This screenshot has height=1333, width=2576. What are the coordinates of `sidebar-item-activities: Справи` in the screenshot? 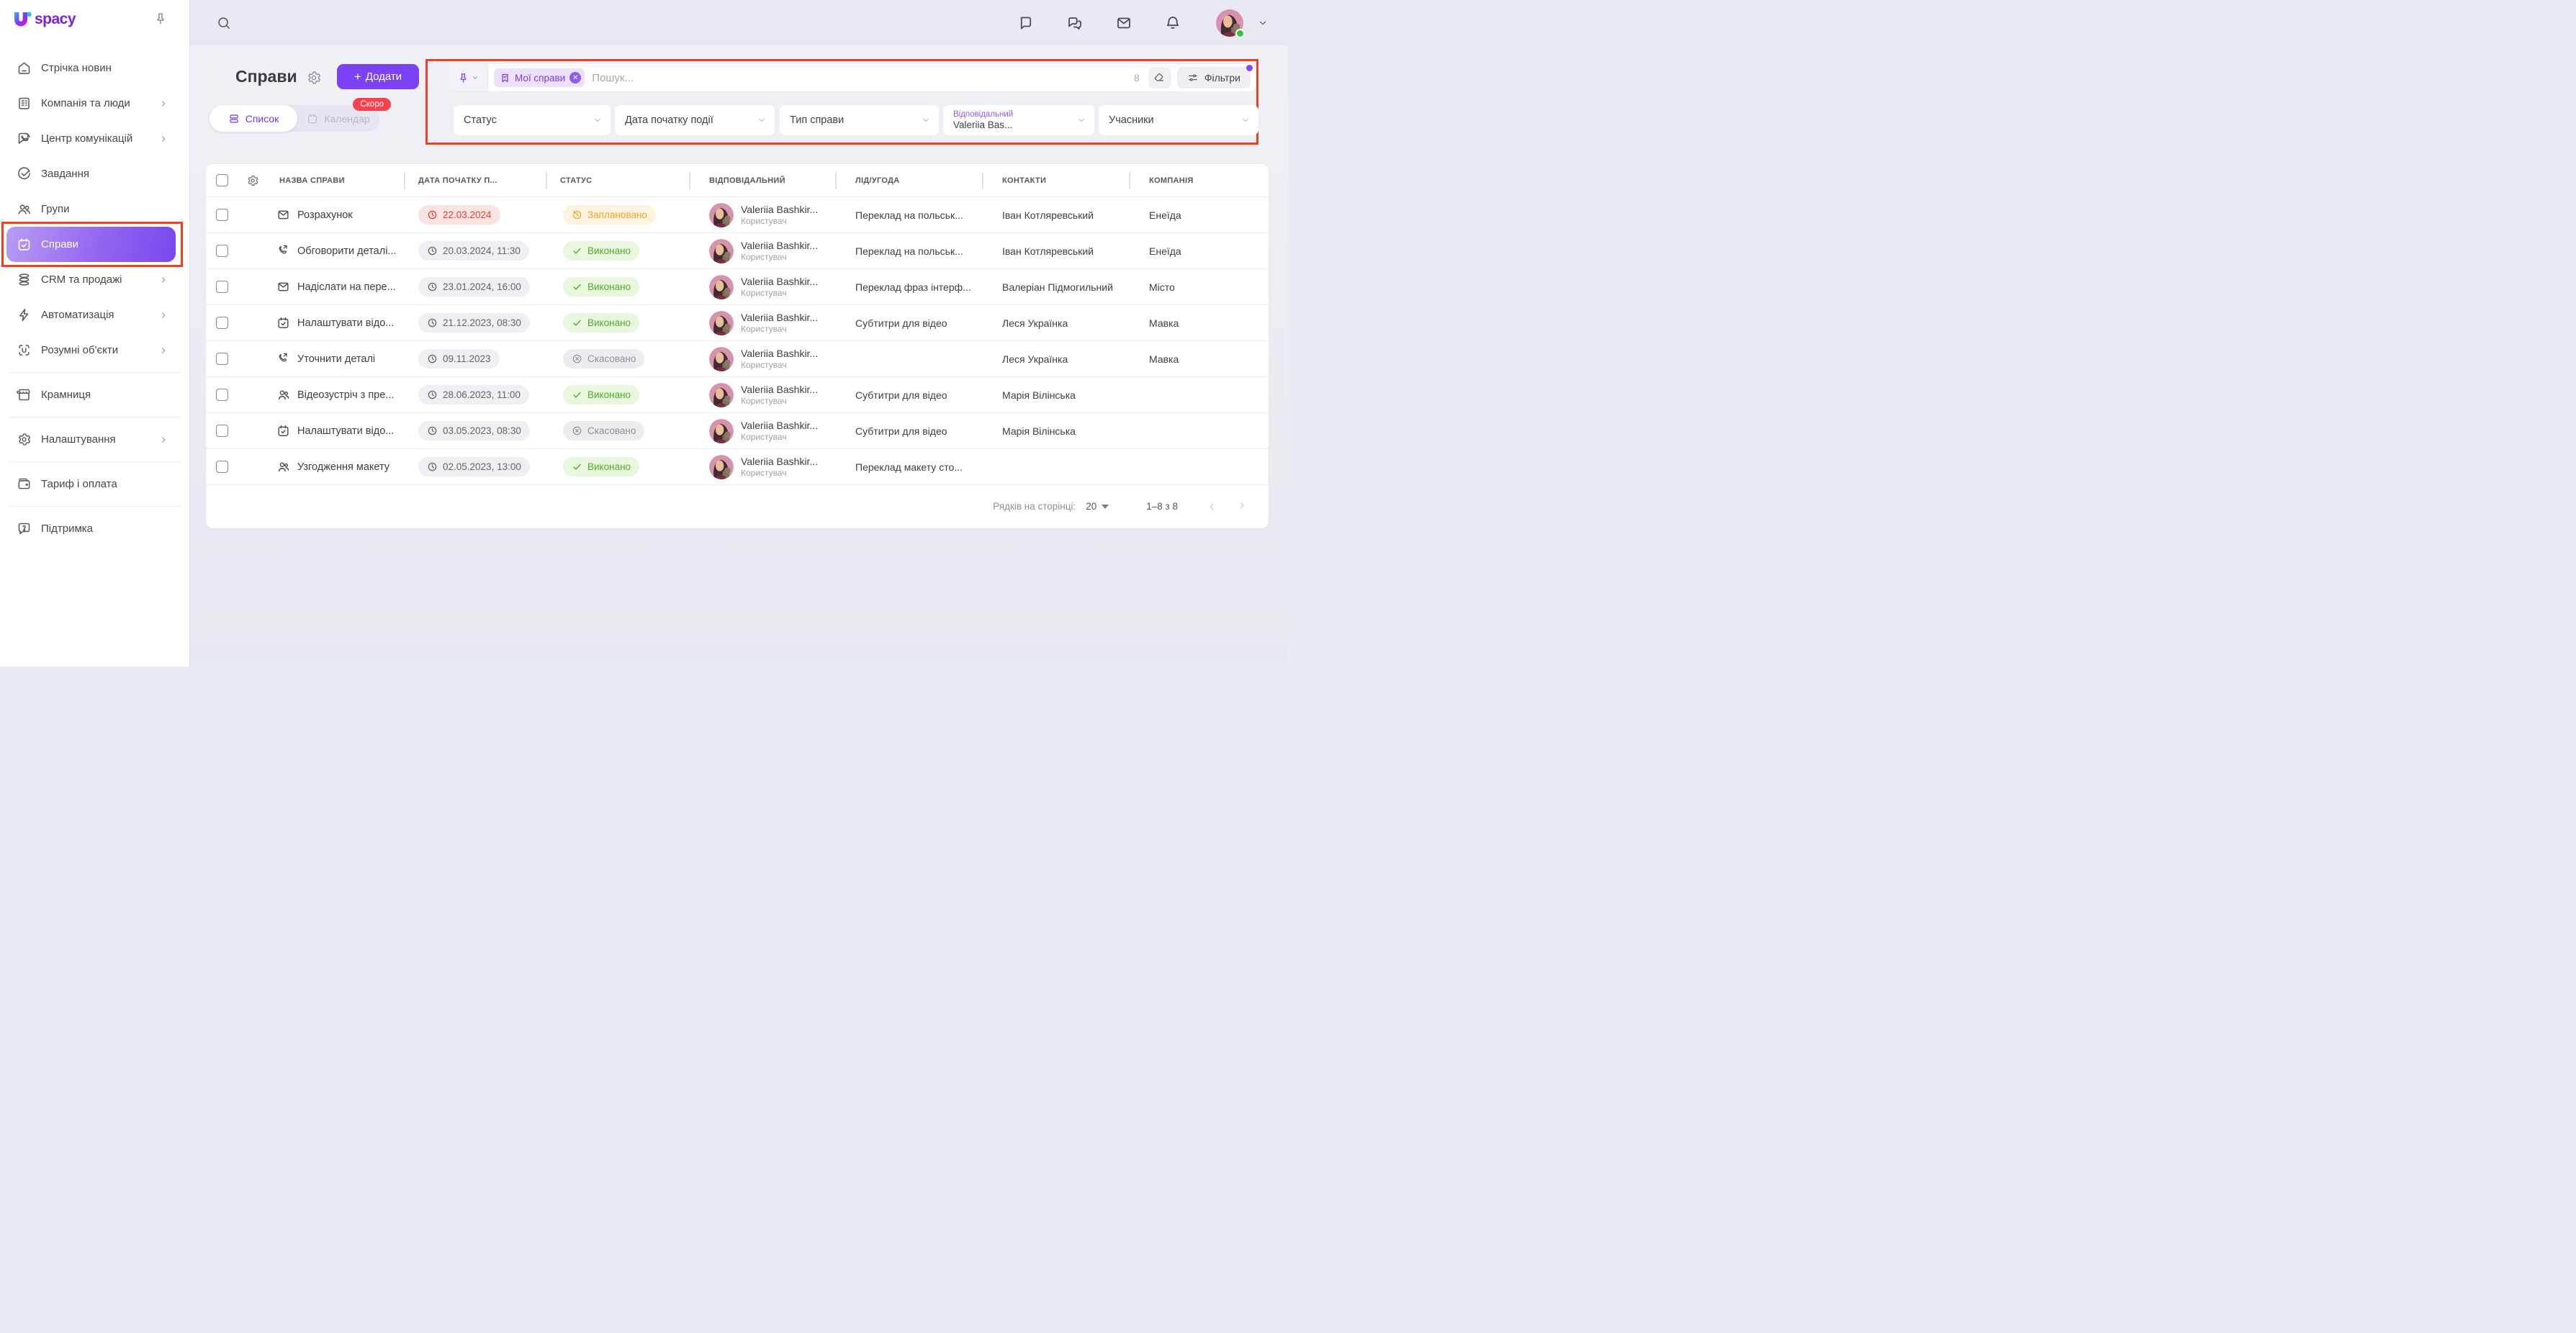 It's located at (91, 245).